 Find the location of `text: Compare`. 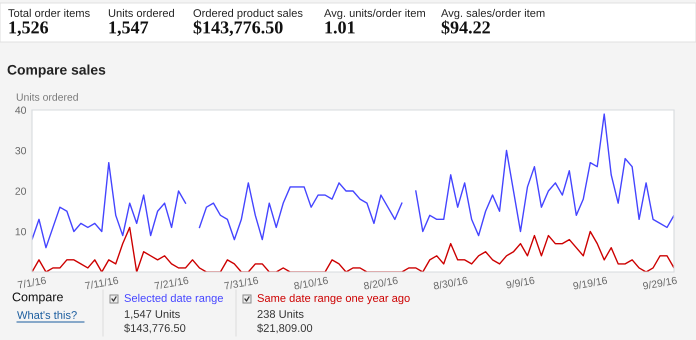

text: Compare is located at coordinates (37, 298).